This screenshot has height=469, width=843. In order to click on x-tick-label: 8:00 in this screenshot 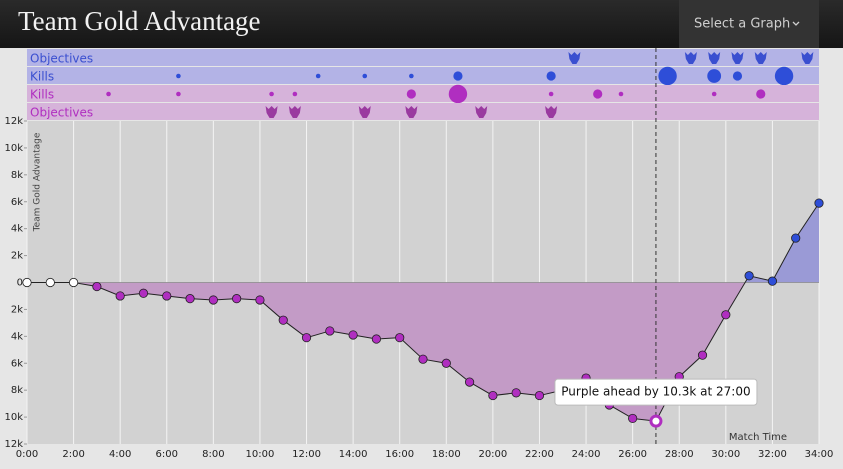, I will do `click(213, 454)`.